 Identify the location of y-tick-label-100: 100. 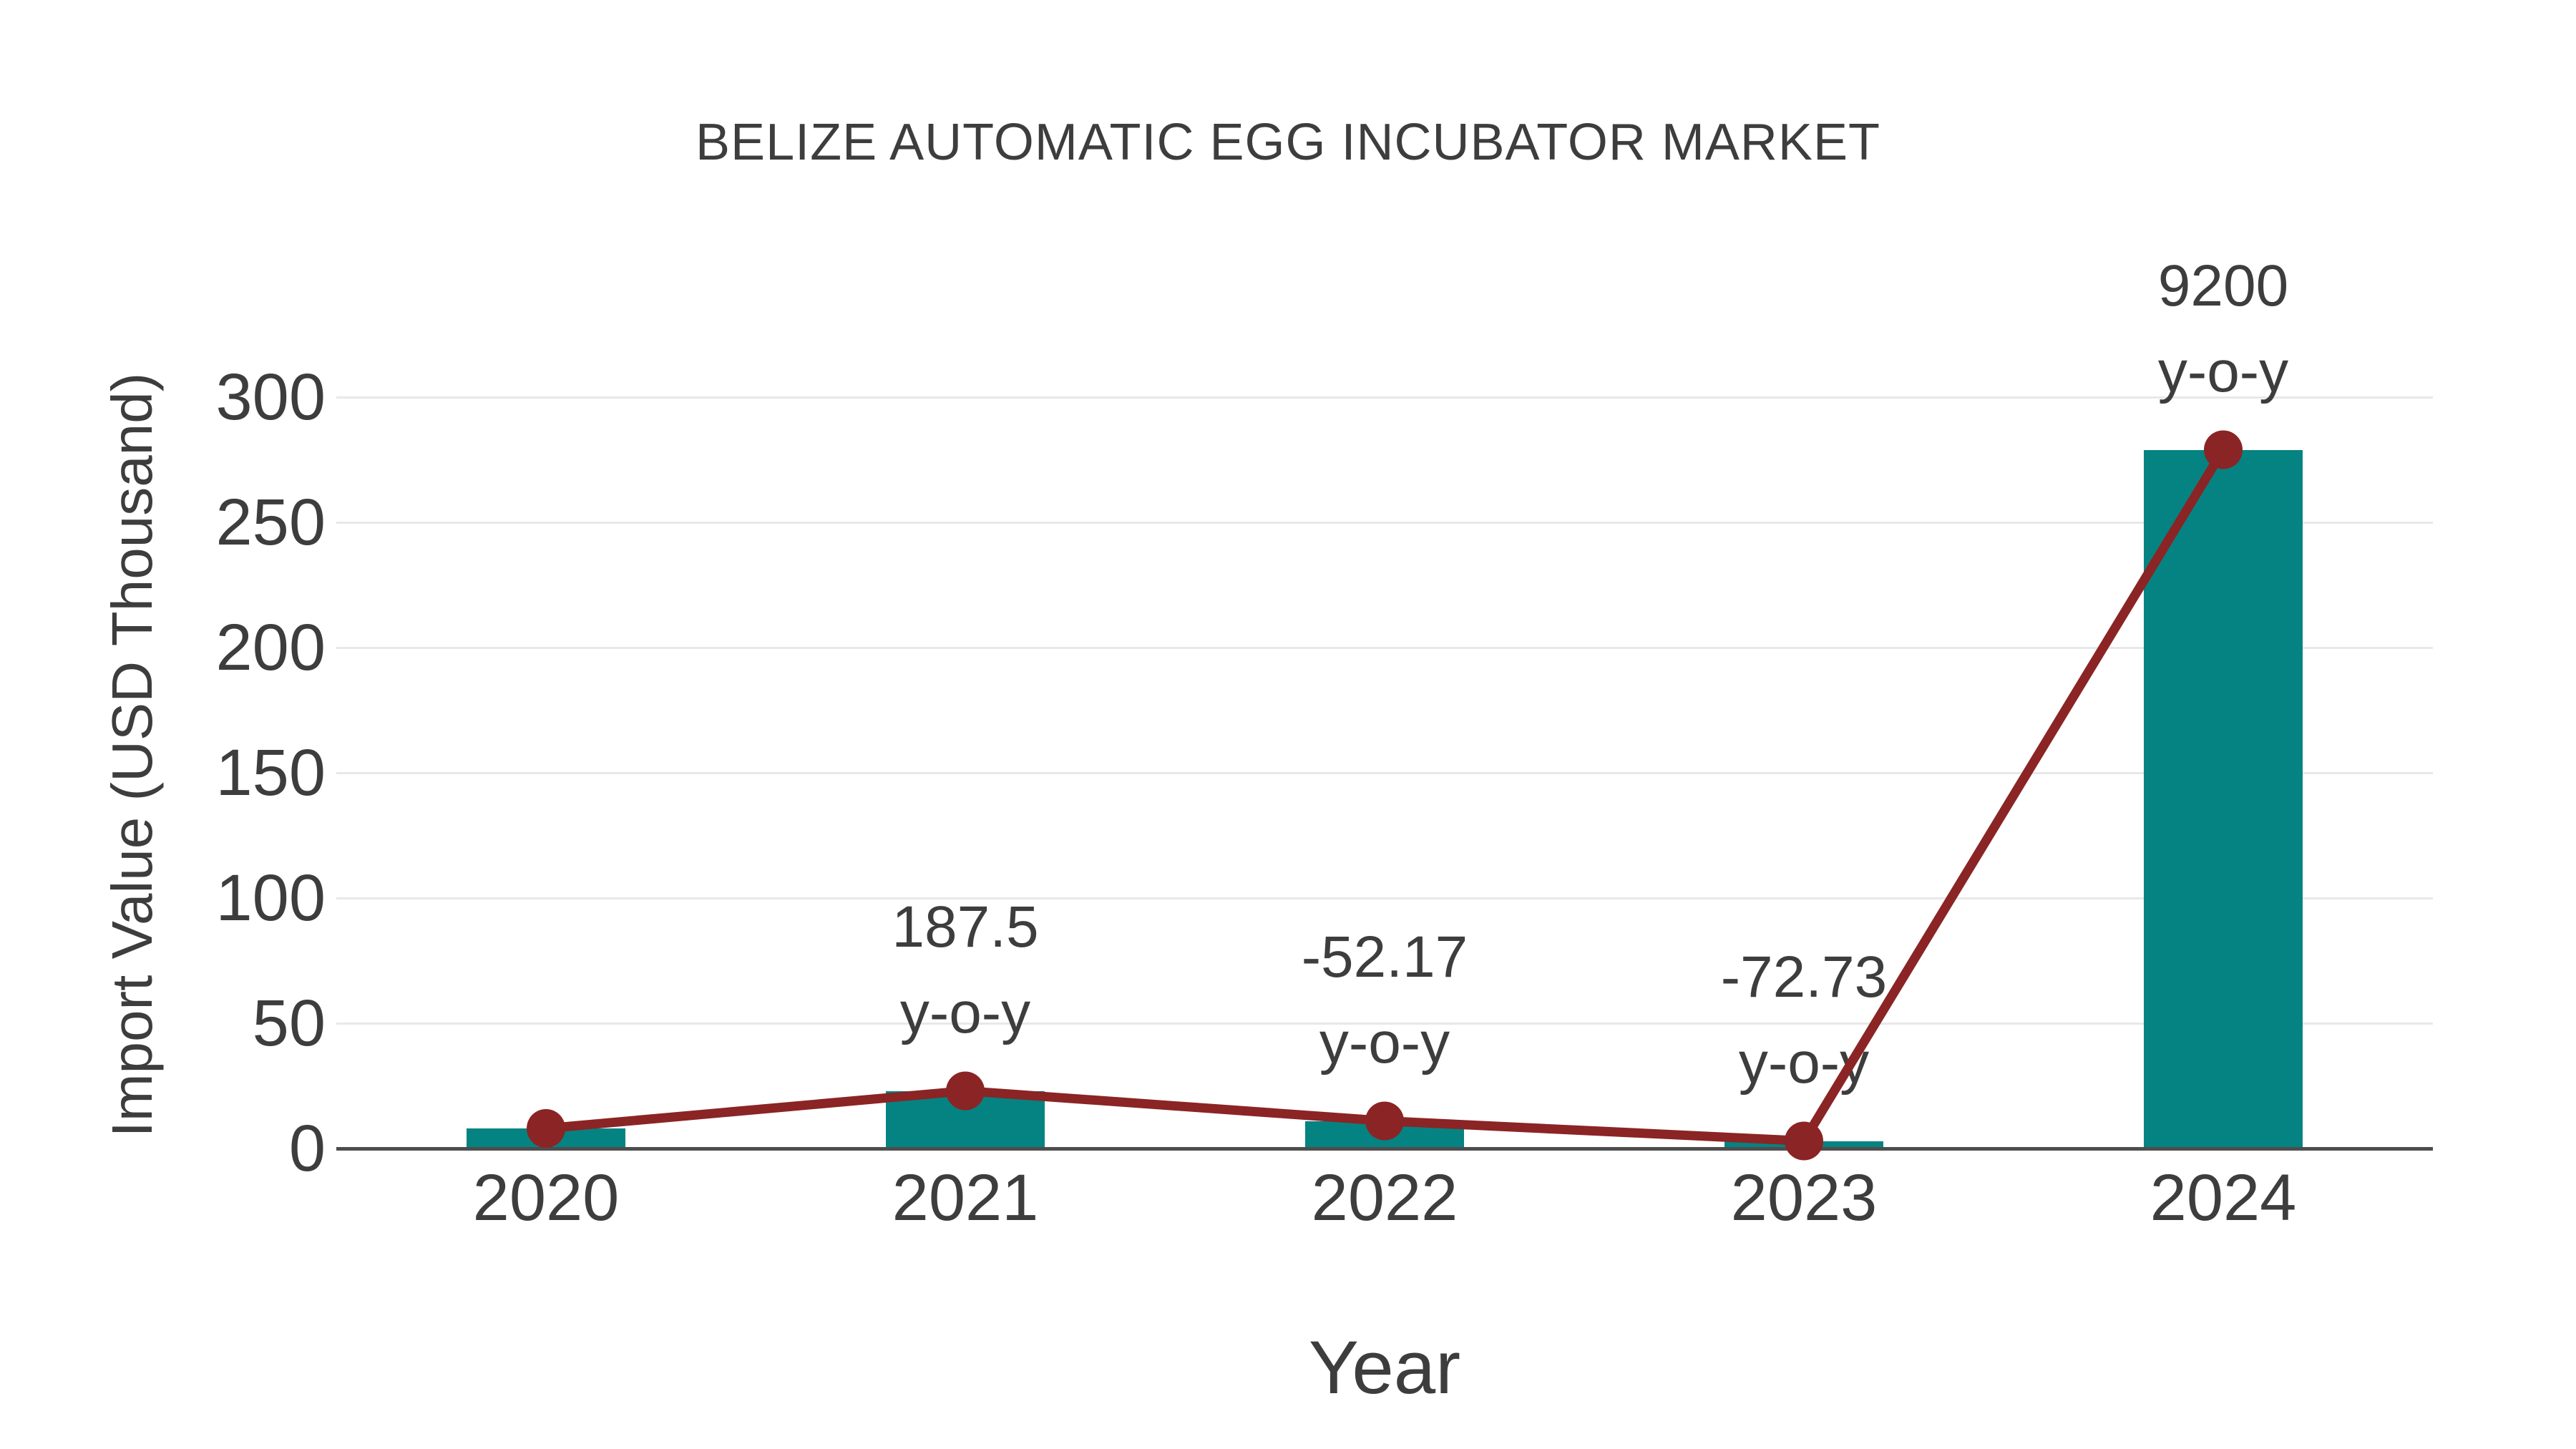
(270, 898).